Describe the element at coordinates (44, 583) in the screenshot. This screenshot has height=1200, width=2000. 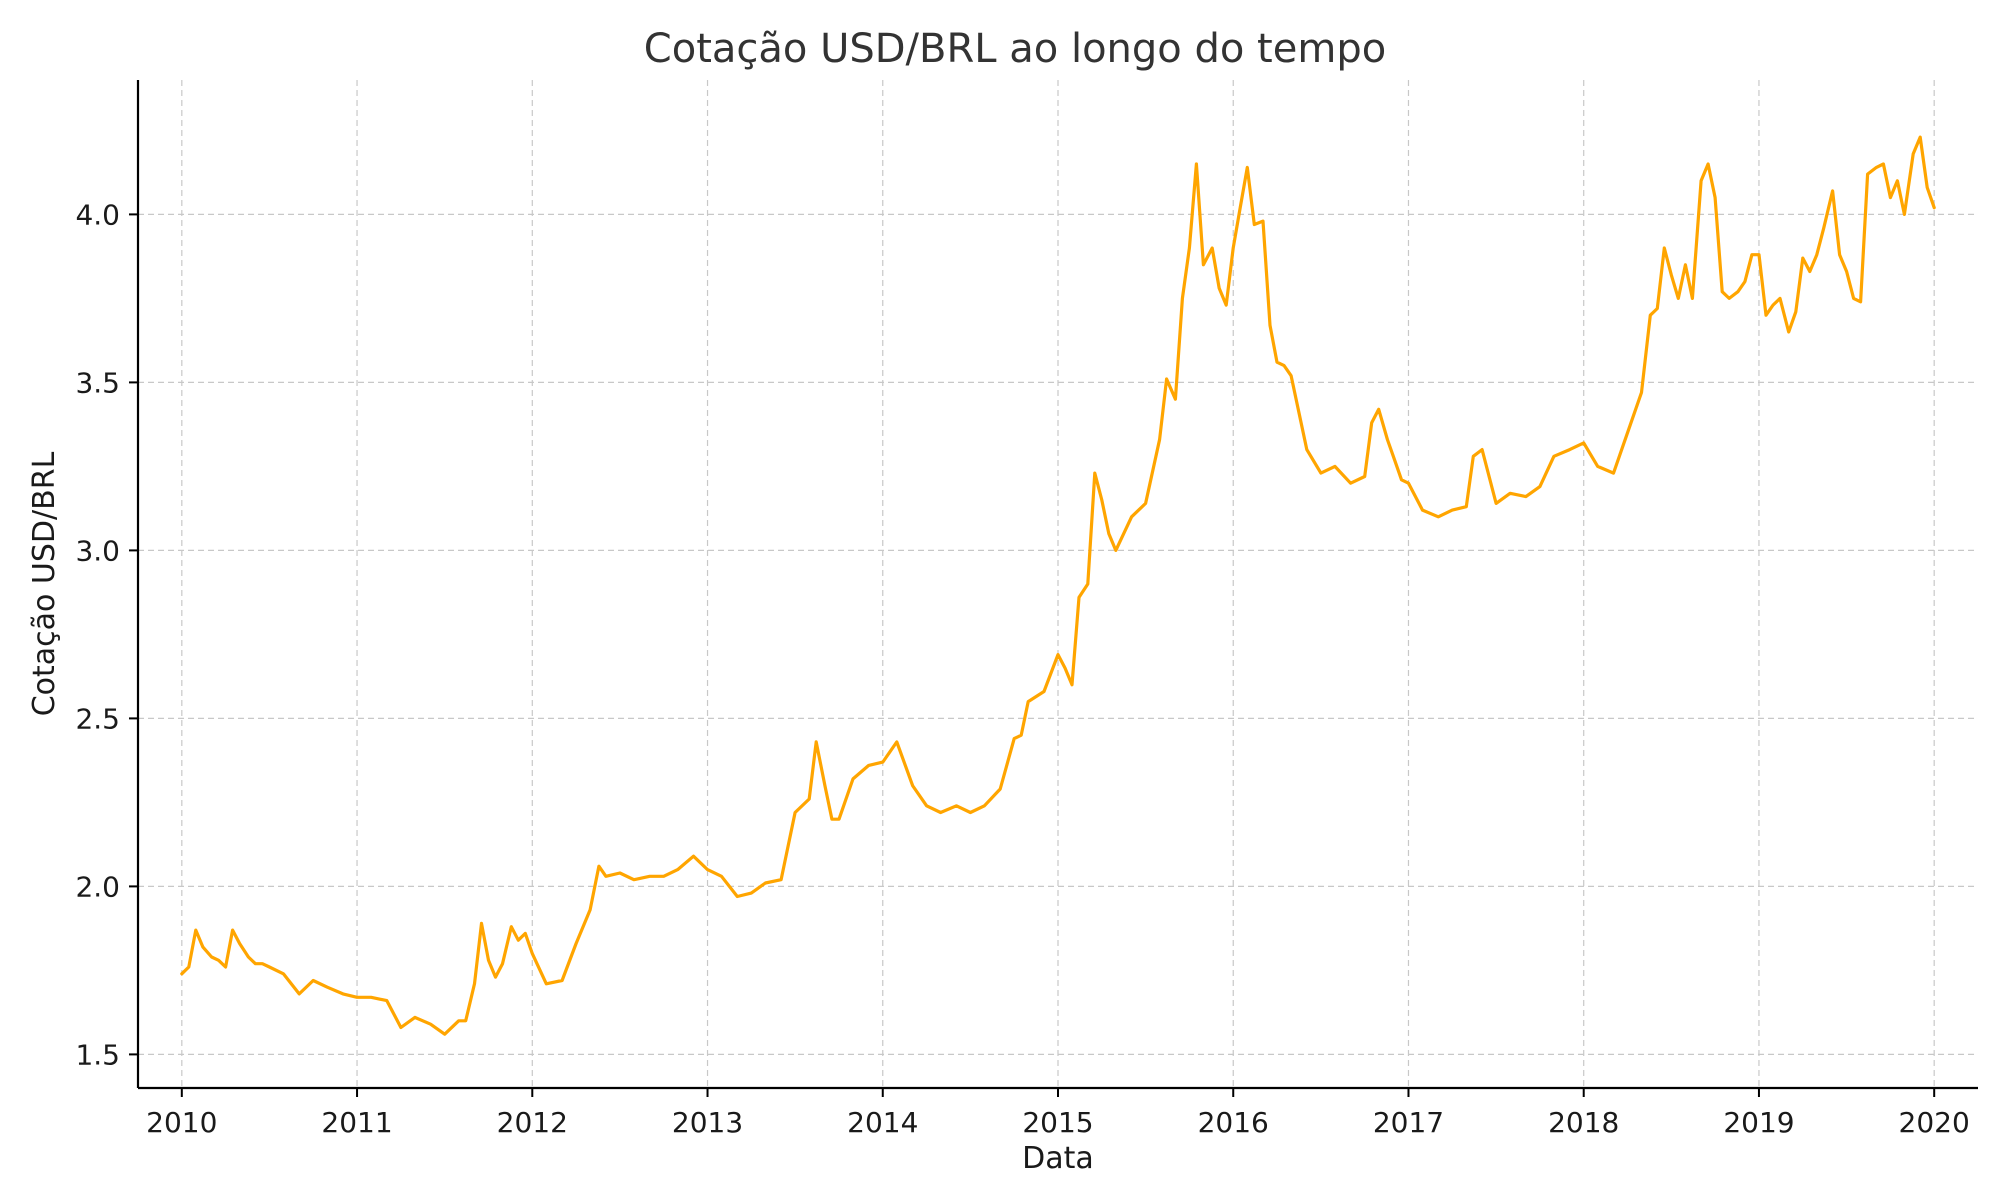
I see `y-axis-label: Cotação USD/BRL` at that location.